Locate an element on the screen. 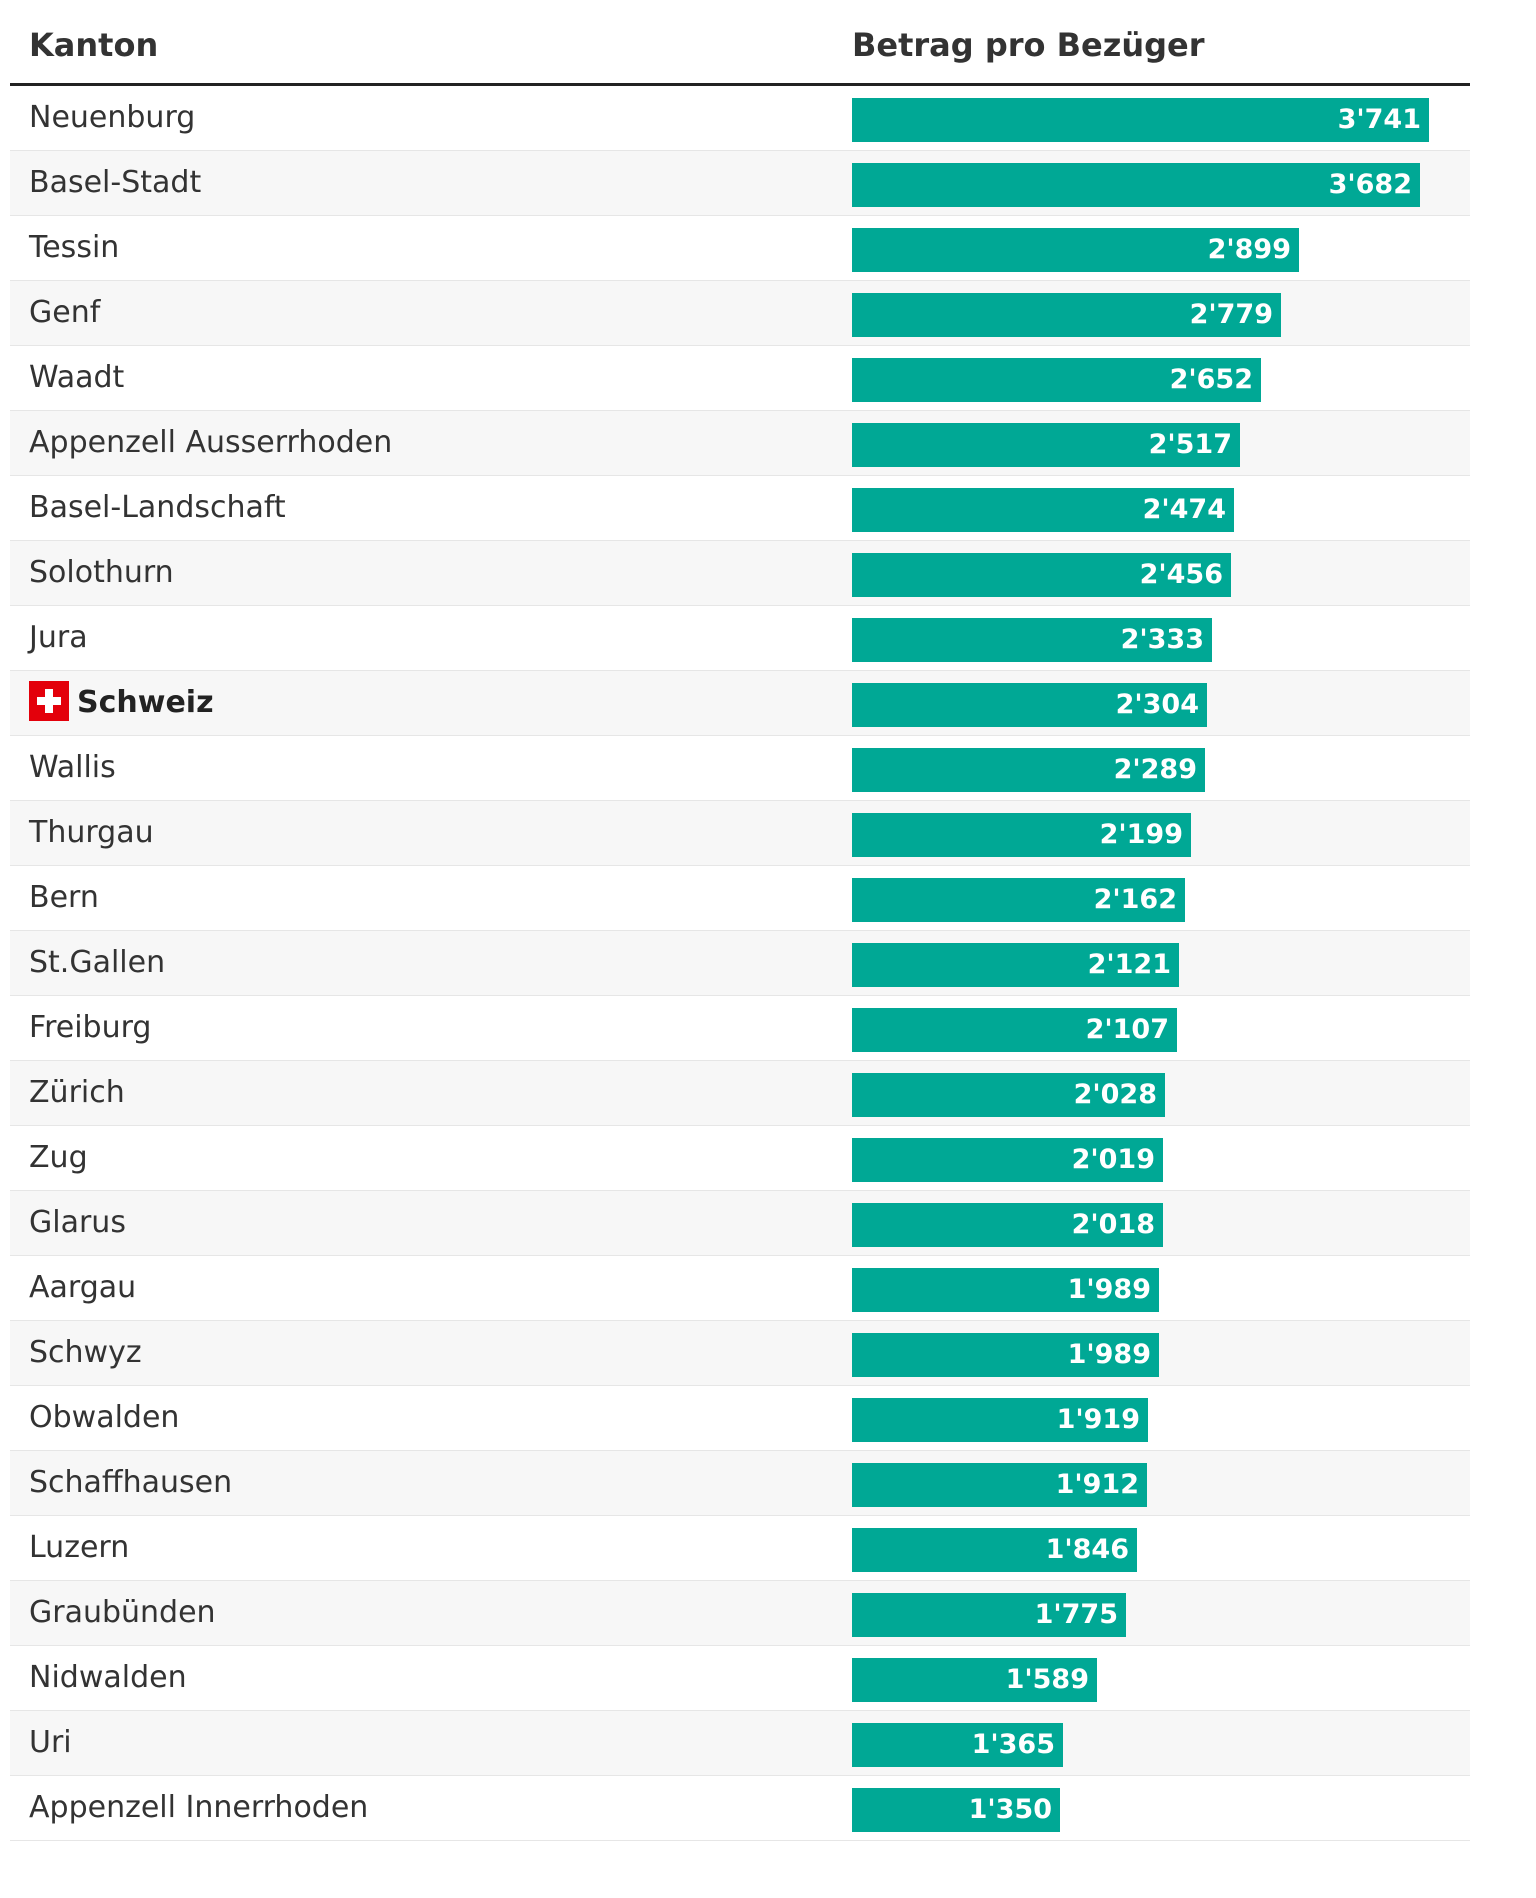 The height and width of the screenshot is (1898, 1536). row-label: Solothurn is located at coordinates (101, 573).